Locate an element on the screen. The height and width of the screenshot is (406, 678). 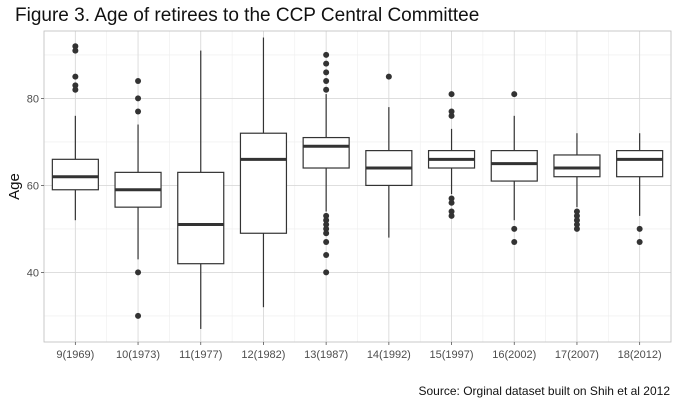
y-tick-label: 80 is located at coordinates (33, 99).